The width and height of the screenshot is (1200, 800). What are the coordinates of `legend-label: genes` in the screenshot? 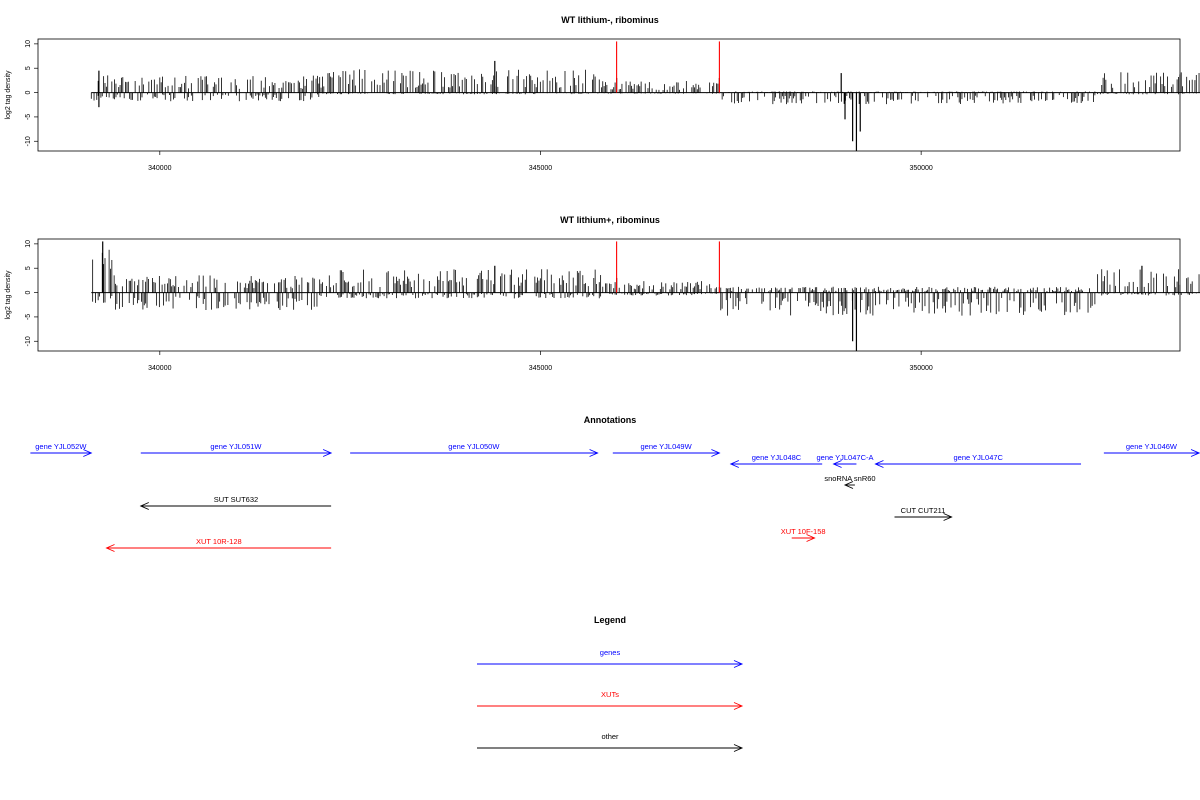 It's located at (610, 652).